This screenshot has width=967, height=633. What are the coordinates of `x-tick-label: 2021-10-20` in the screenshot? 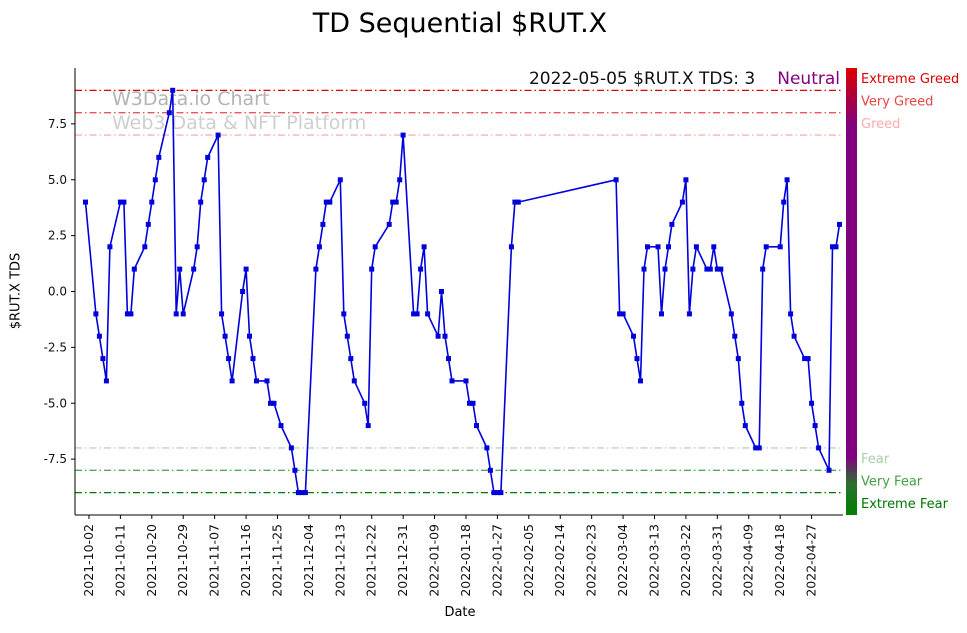 It's located at (151, 560).